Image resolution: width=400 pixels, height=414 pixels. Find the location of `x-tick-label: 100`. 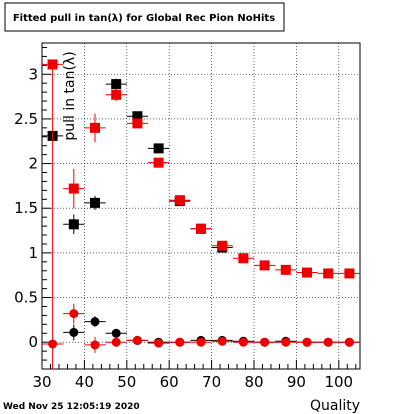

x-tick-label: 100 is located at coordinates (338, 382).